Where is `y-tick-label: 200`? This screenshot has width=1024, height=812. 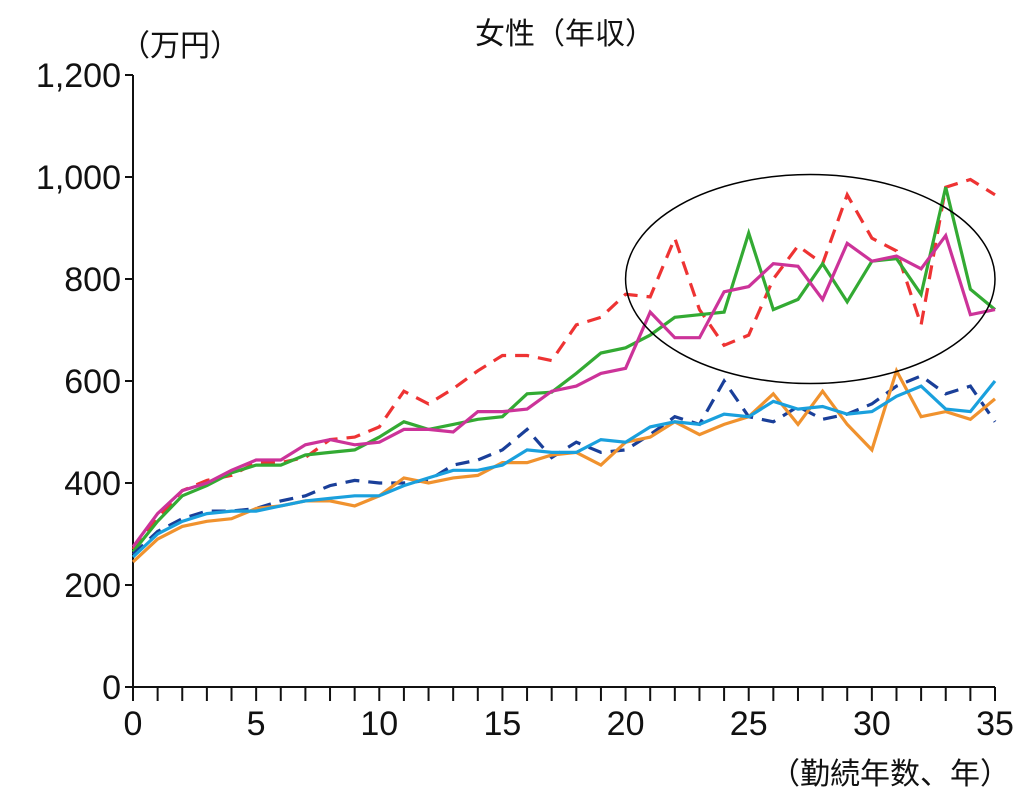
y-tick-label: 200 is located at coordinates (92, 586).